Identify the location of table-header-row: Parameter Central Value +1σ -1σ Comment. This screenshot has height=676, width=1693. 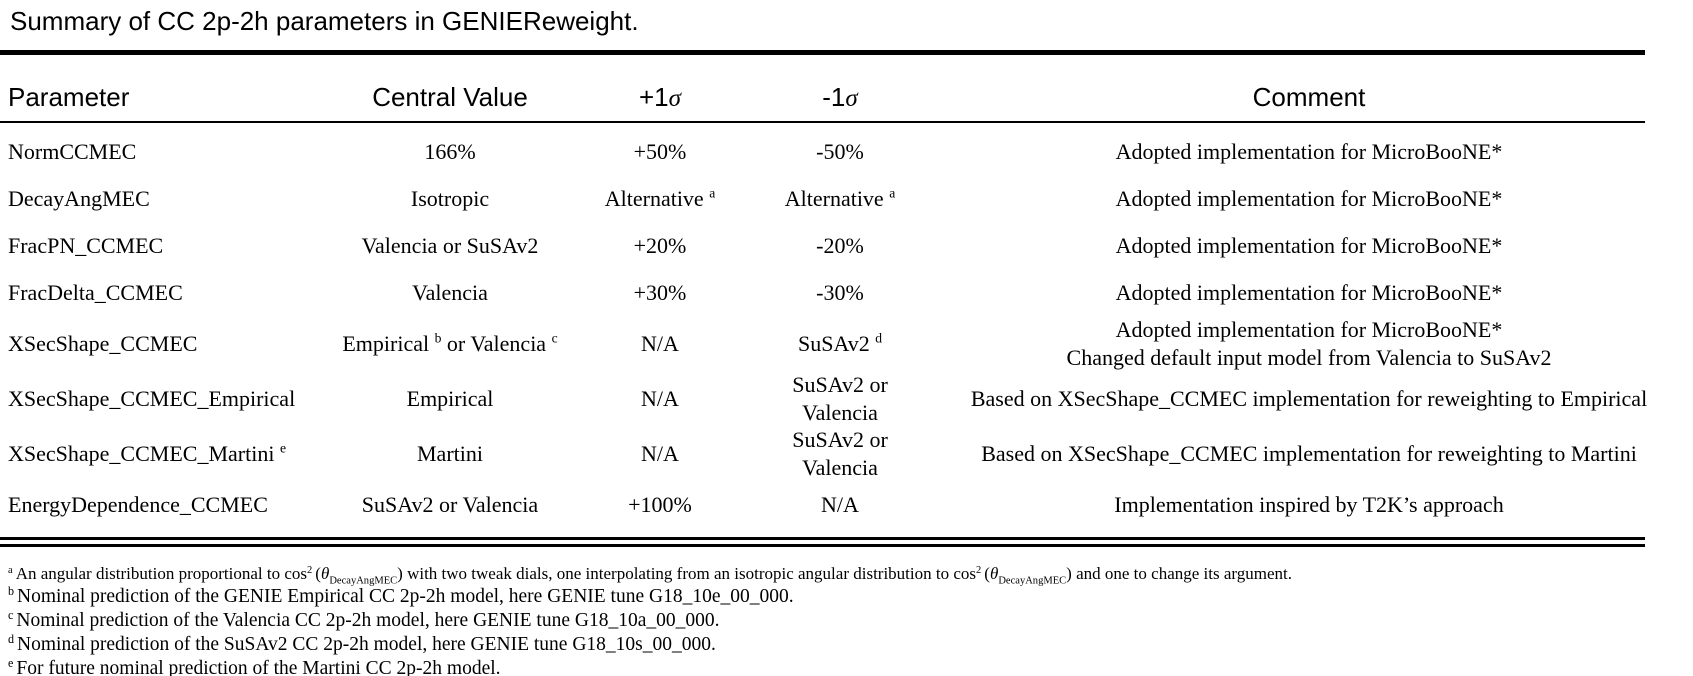
(846, 88).